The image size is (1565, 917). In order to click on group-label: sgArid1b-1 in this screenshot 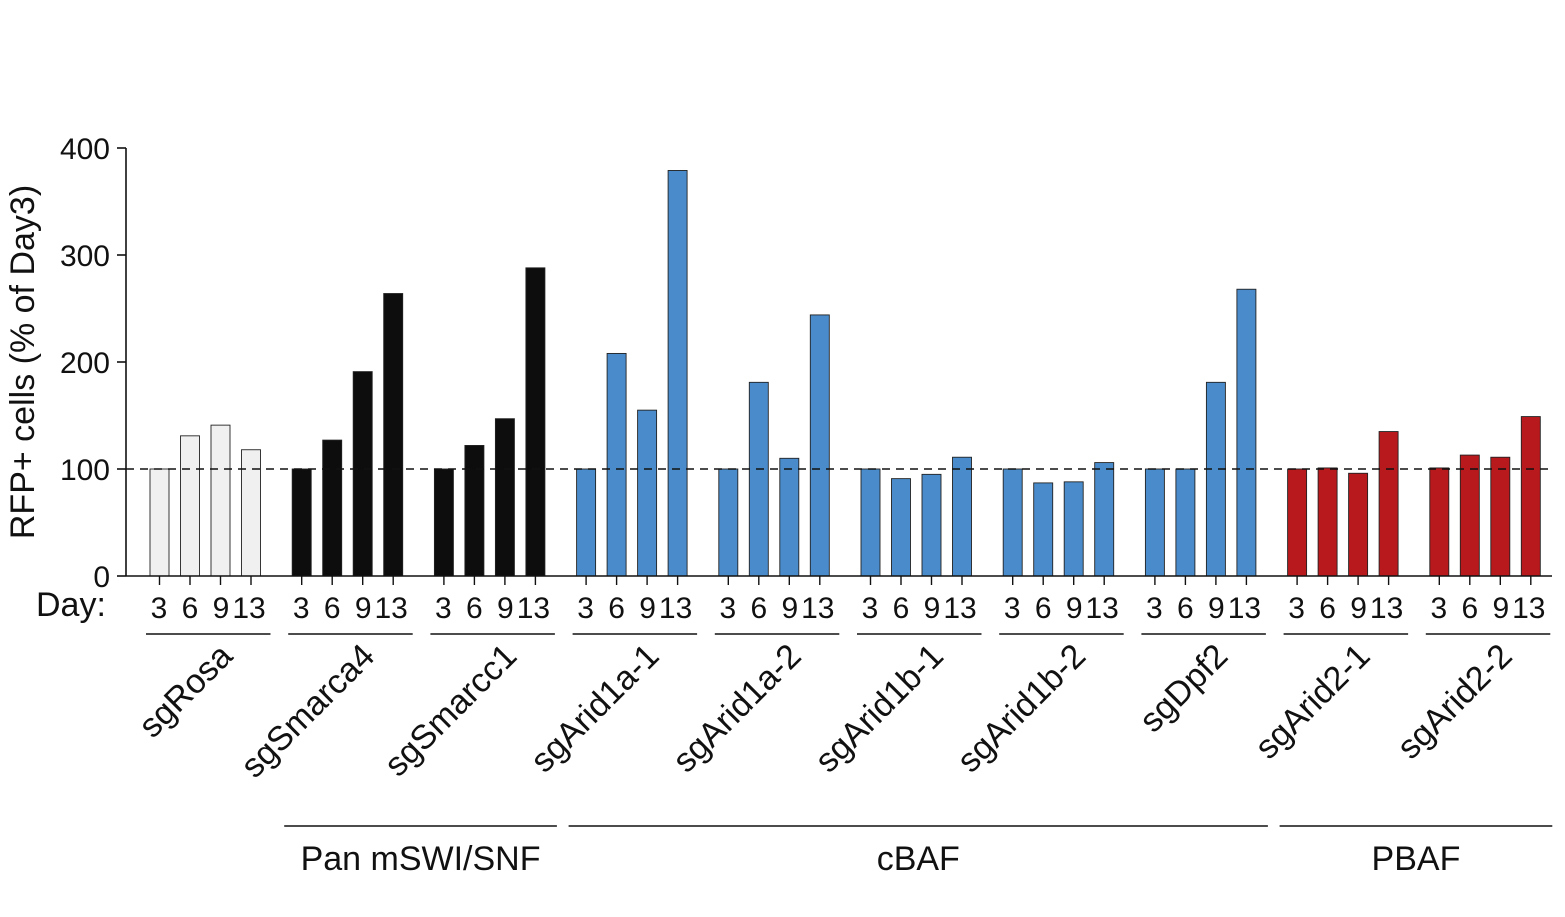, I will do `click(879, 708)`.